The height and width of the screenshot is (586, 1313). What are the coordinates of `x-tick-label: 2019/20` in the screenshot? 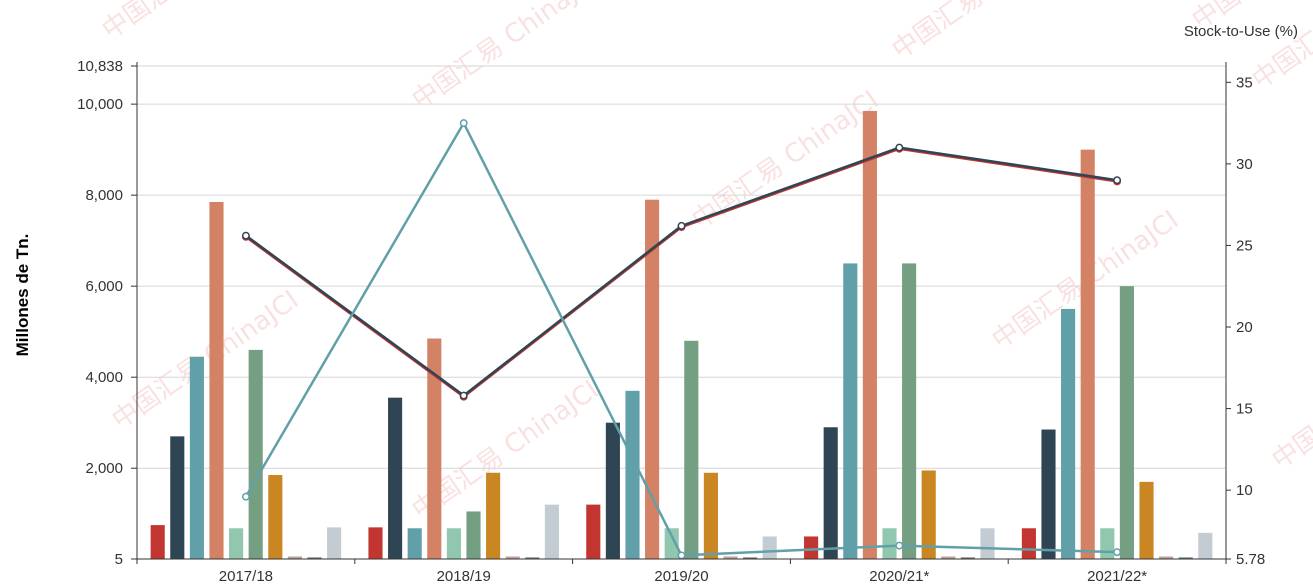 It's located at (681, 576).